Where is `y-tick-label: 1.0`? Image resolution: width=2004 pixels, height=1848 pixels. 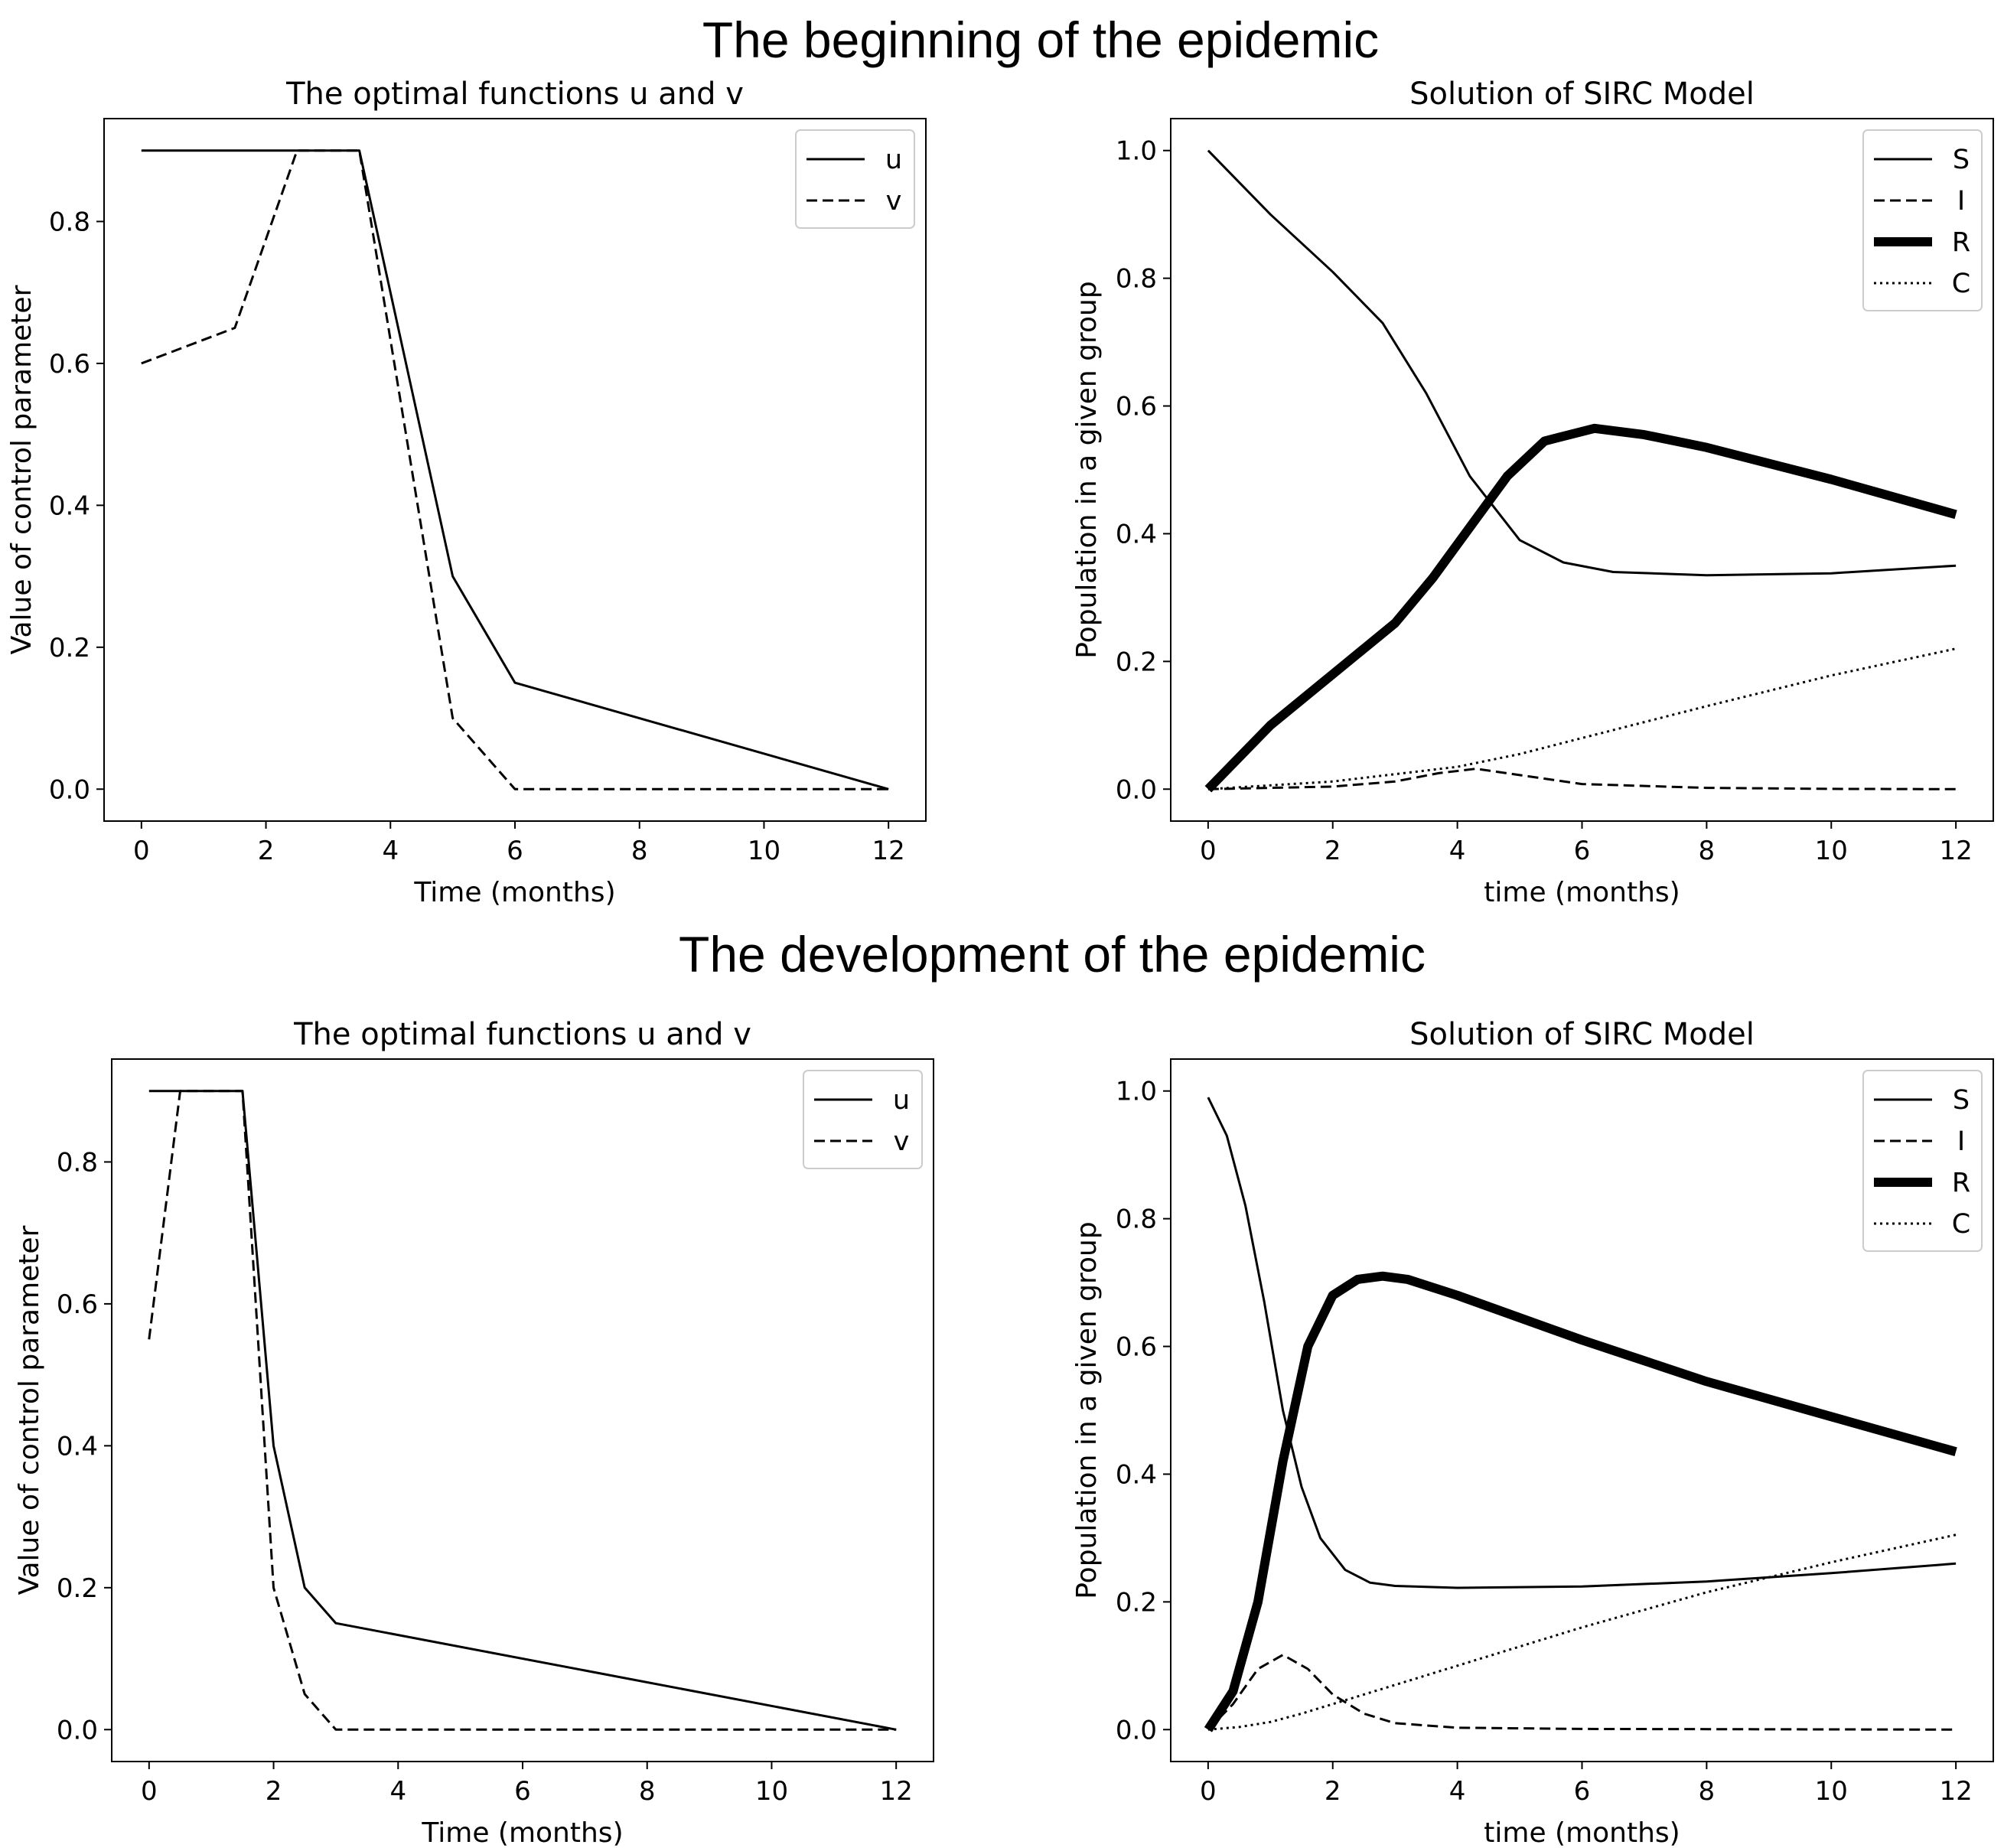
y-tick-label: 1.0 is located at coordinates (1136, 152).